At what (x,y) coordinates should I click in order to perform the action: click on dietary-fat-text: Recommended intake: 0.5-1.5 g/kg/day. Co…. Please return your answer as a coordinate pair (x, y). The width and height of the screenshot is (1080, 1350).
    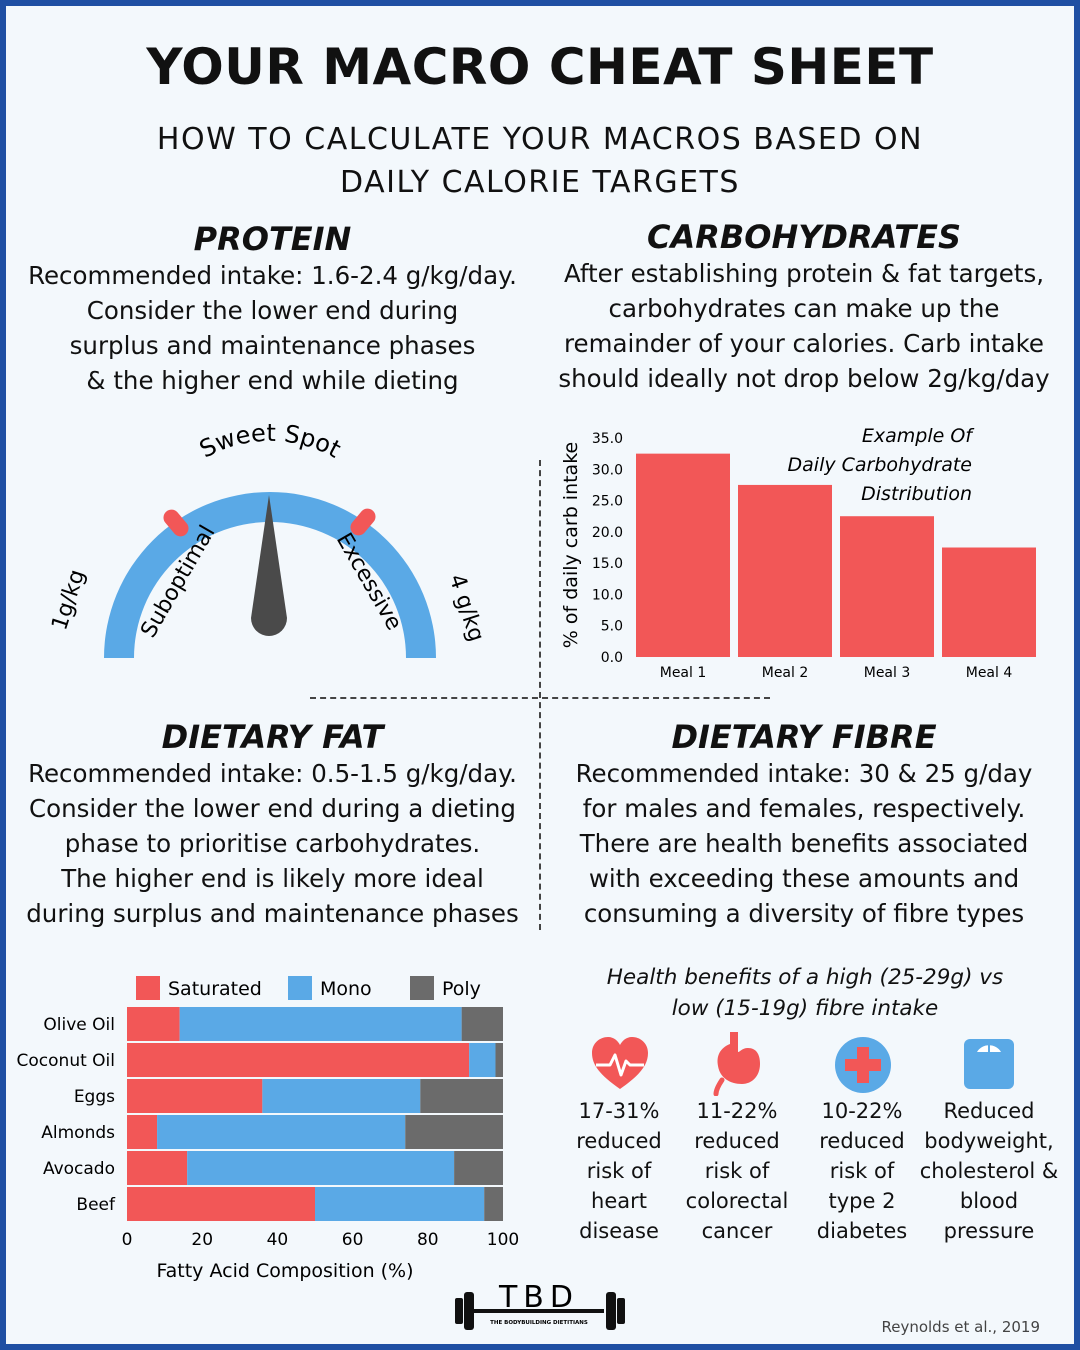
    Looking at the image, I should click on (272, 843).